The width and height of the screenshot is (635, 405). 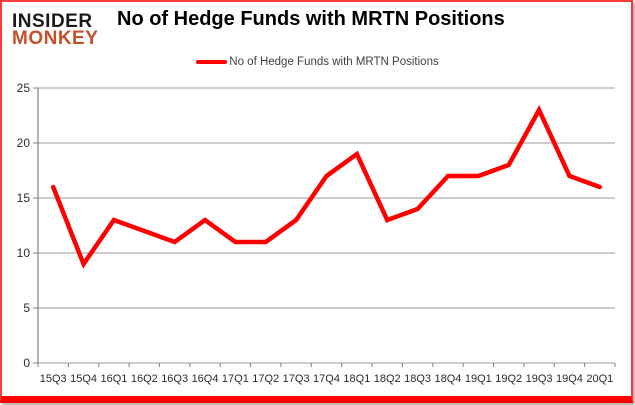 I want to click on chart-legend: No of Hedge Funds with MRTN Positions, so click(x=317, y=62).